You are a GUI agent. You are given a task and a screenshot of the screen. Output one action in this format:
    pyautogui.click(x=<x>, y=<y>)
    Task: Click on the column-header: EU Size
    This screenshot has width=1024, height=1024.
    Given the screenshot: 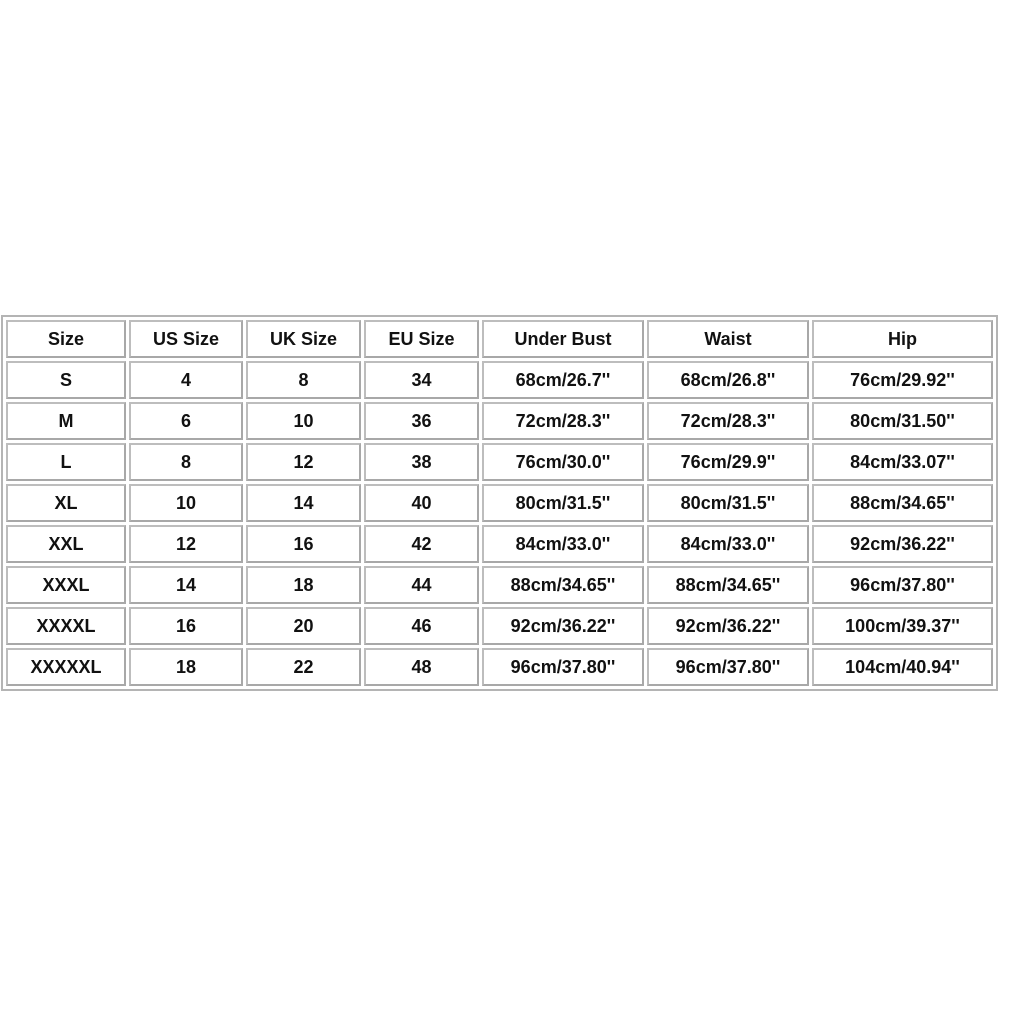 What is the action you would take?
    pyautogui.click(x=421, y=339)
    